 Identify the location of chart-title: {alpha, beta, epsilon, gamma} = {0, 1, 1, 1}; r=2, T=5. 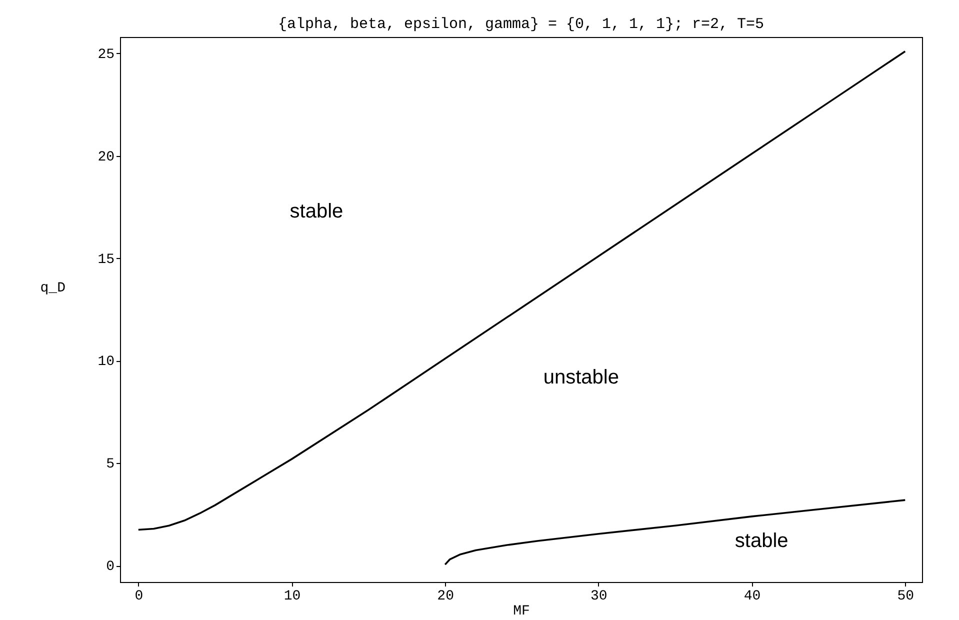
(521, 24).